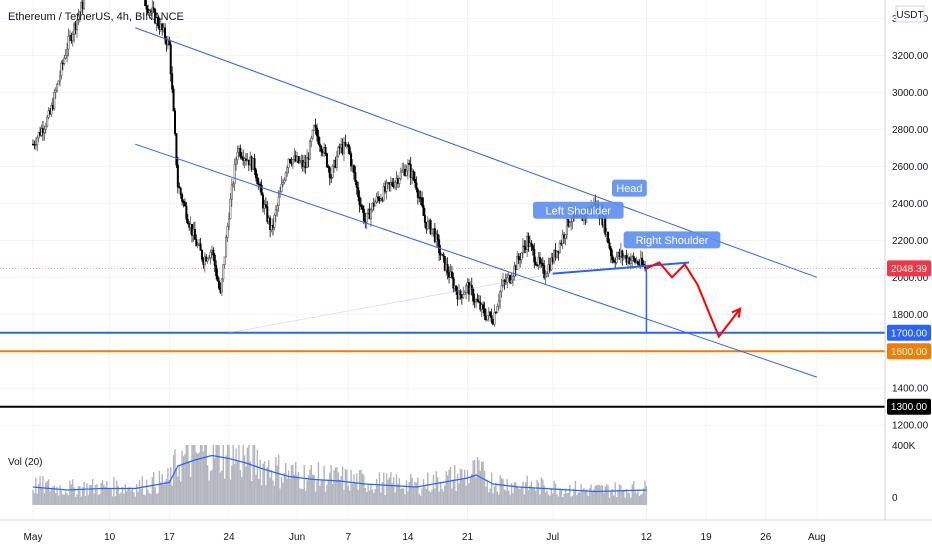  I want to click on x-tick-label: 14, so click(408, 537).